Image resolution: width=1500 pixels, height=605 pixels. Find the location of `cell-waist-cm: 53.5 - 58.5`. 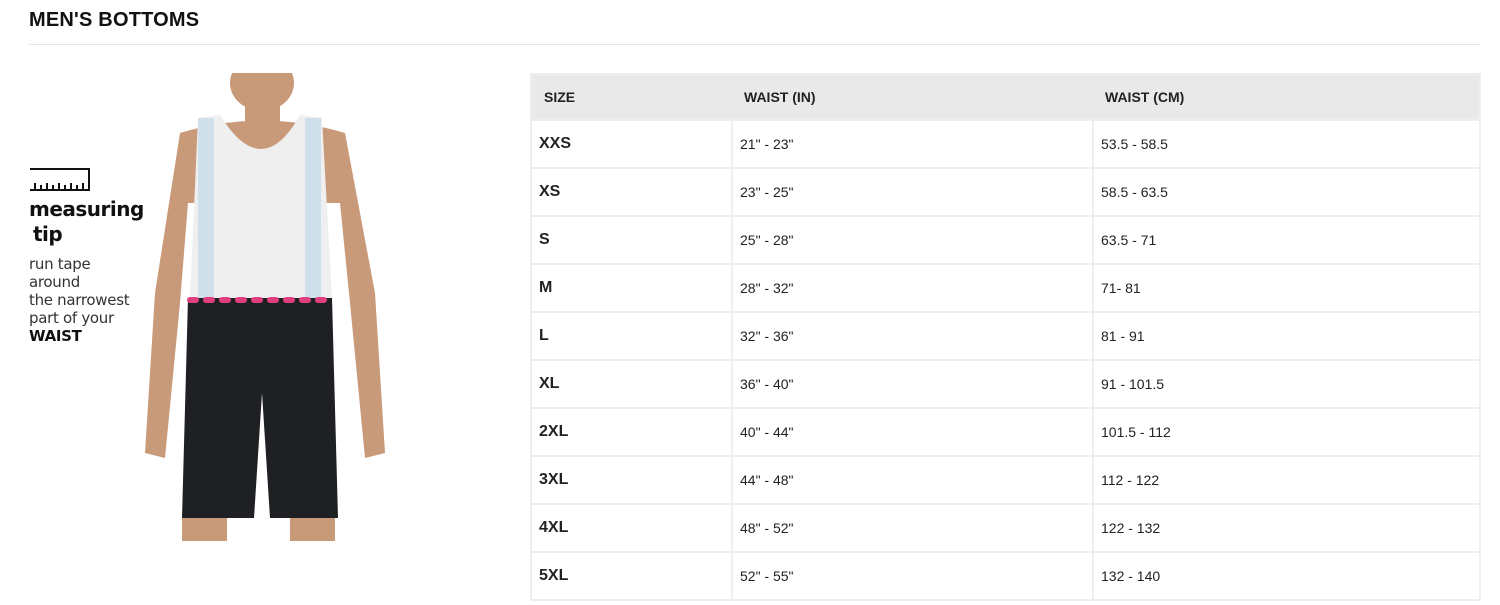

cell-waist-cm: 53.5 - 58.5 is located at coordinates (1286, 144).